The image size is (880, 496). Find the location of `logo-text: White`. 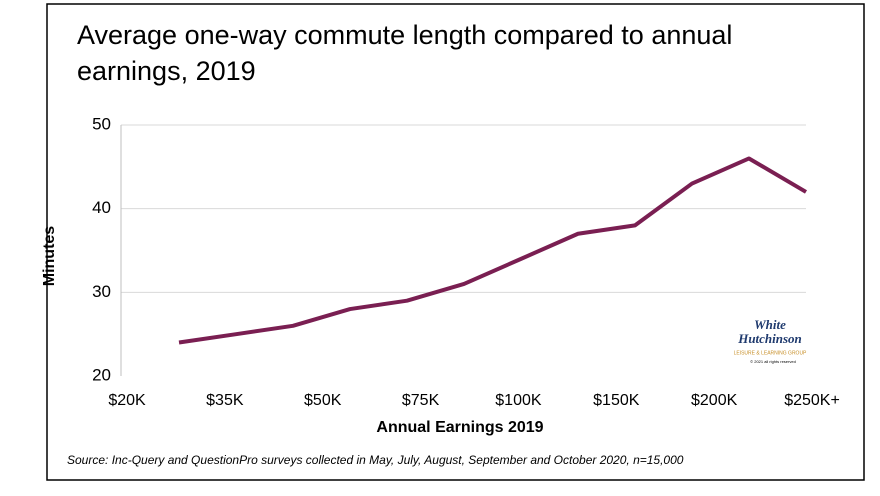

logo-text: White is located at coordinates (770, 324).